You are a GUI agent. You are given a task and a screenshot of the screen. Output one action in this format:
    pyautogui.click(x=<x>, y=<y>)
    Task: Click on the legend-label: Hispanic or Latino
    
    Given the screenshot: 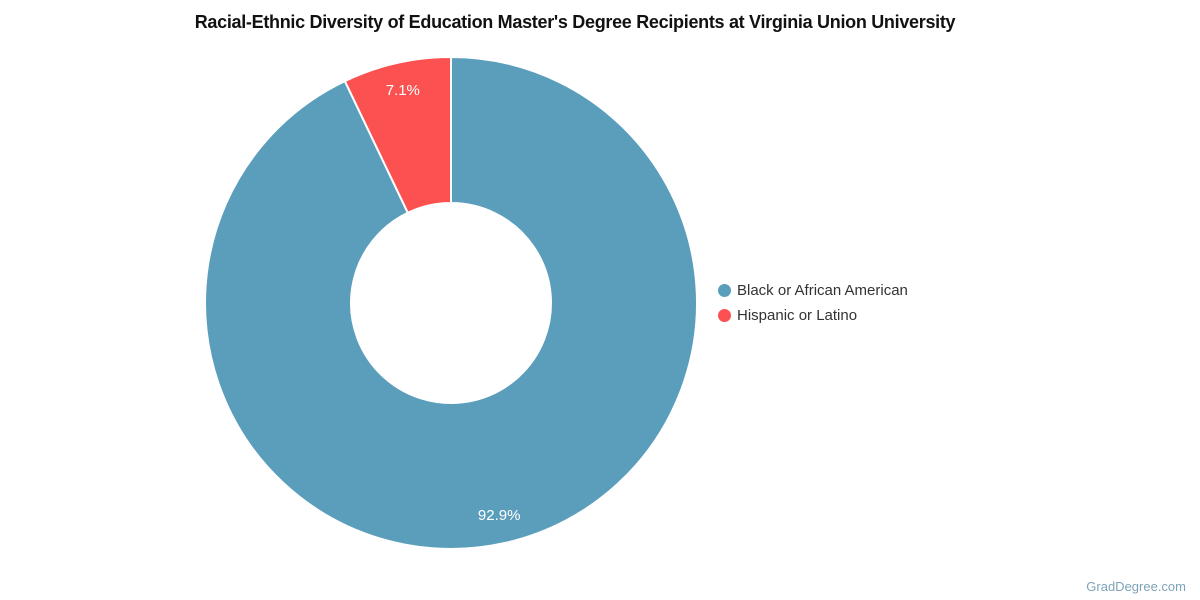 What is the action you would take?
    pyautogui.click(x=797, y=315)
    